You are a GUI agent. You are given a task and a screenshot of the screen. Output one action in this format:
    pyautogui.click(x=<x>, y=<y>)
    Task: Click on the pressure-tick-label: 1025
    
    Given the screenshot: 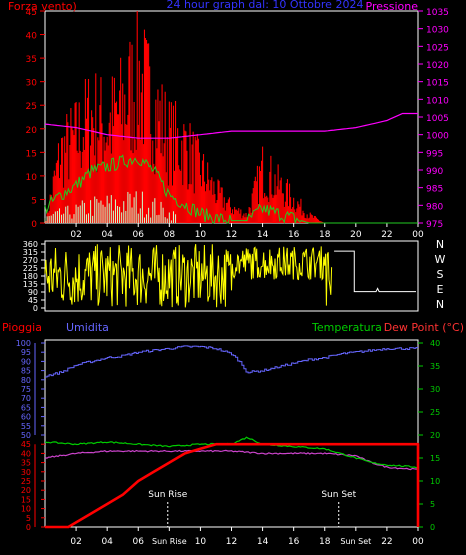 What is the action you would take?
    pyautogui.click(x=437, y=48)
    